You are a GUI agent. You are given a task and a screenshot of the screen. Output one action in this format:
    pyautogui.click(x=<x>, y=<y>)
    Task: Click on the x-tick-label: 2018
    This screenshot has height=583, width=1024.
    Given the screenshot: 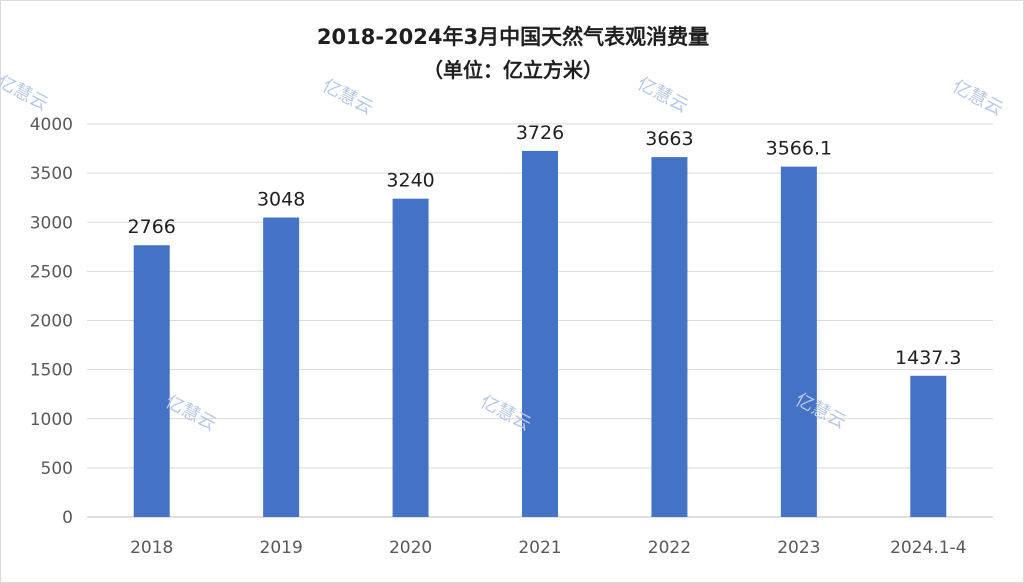 What is the action you would take?
    pyautogui.click(x=151, y=548)
    